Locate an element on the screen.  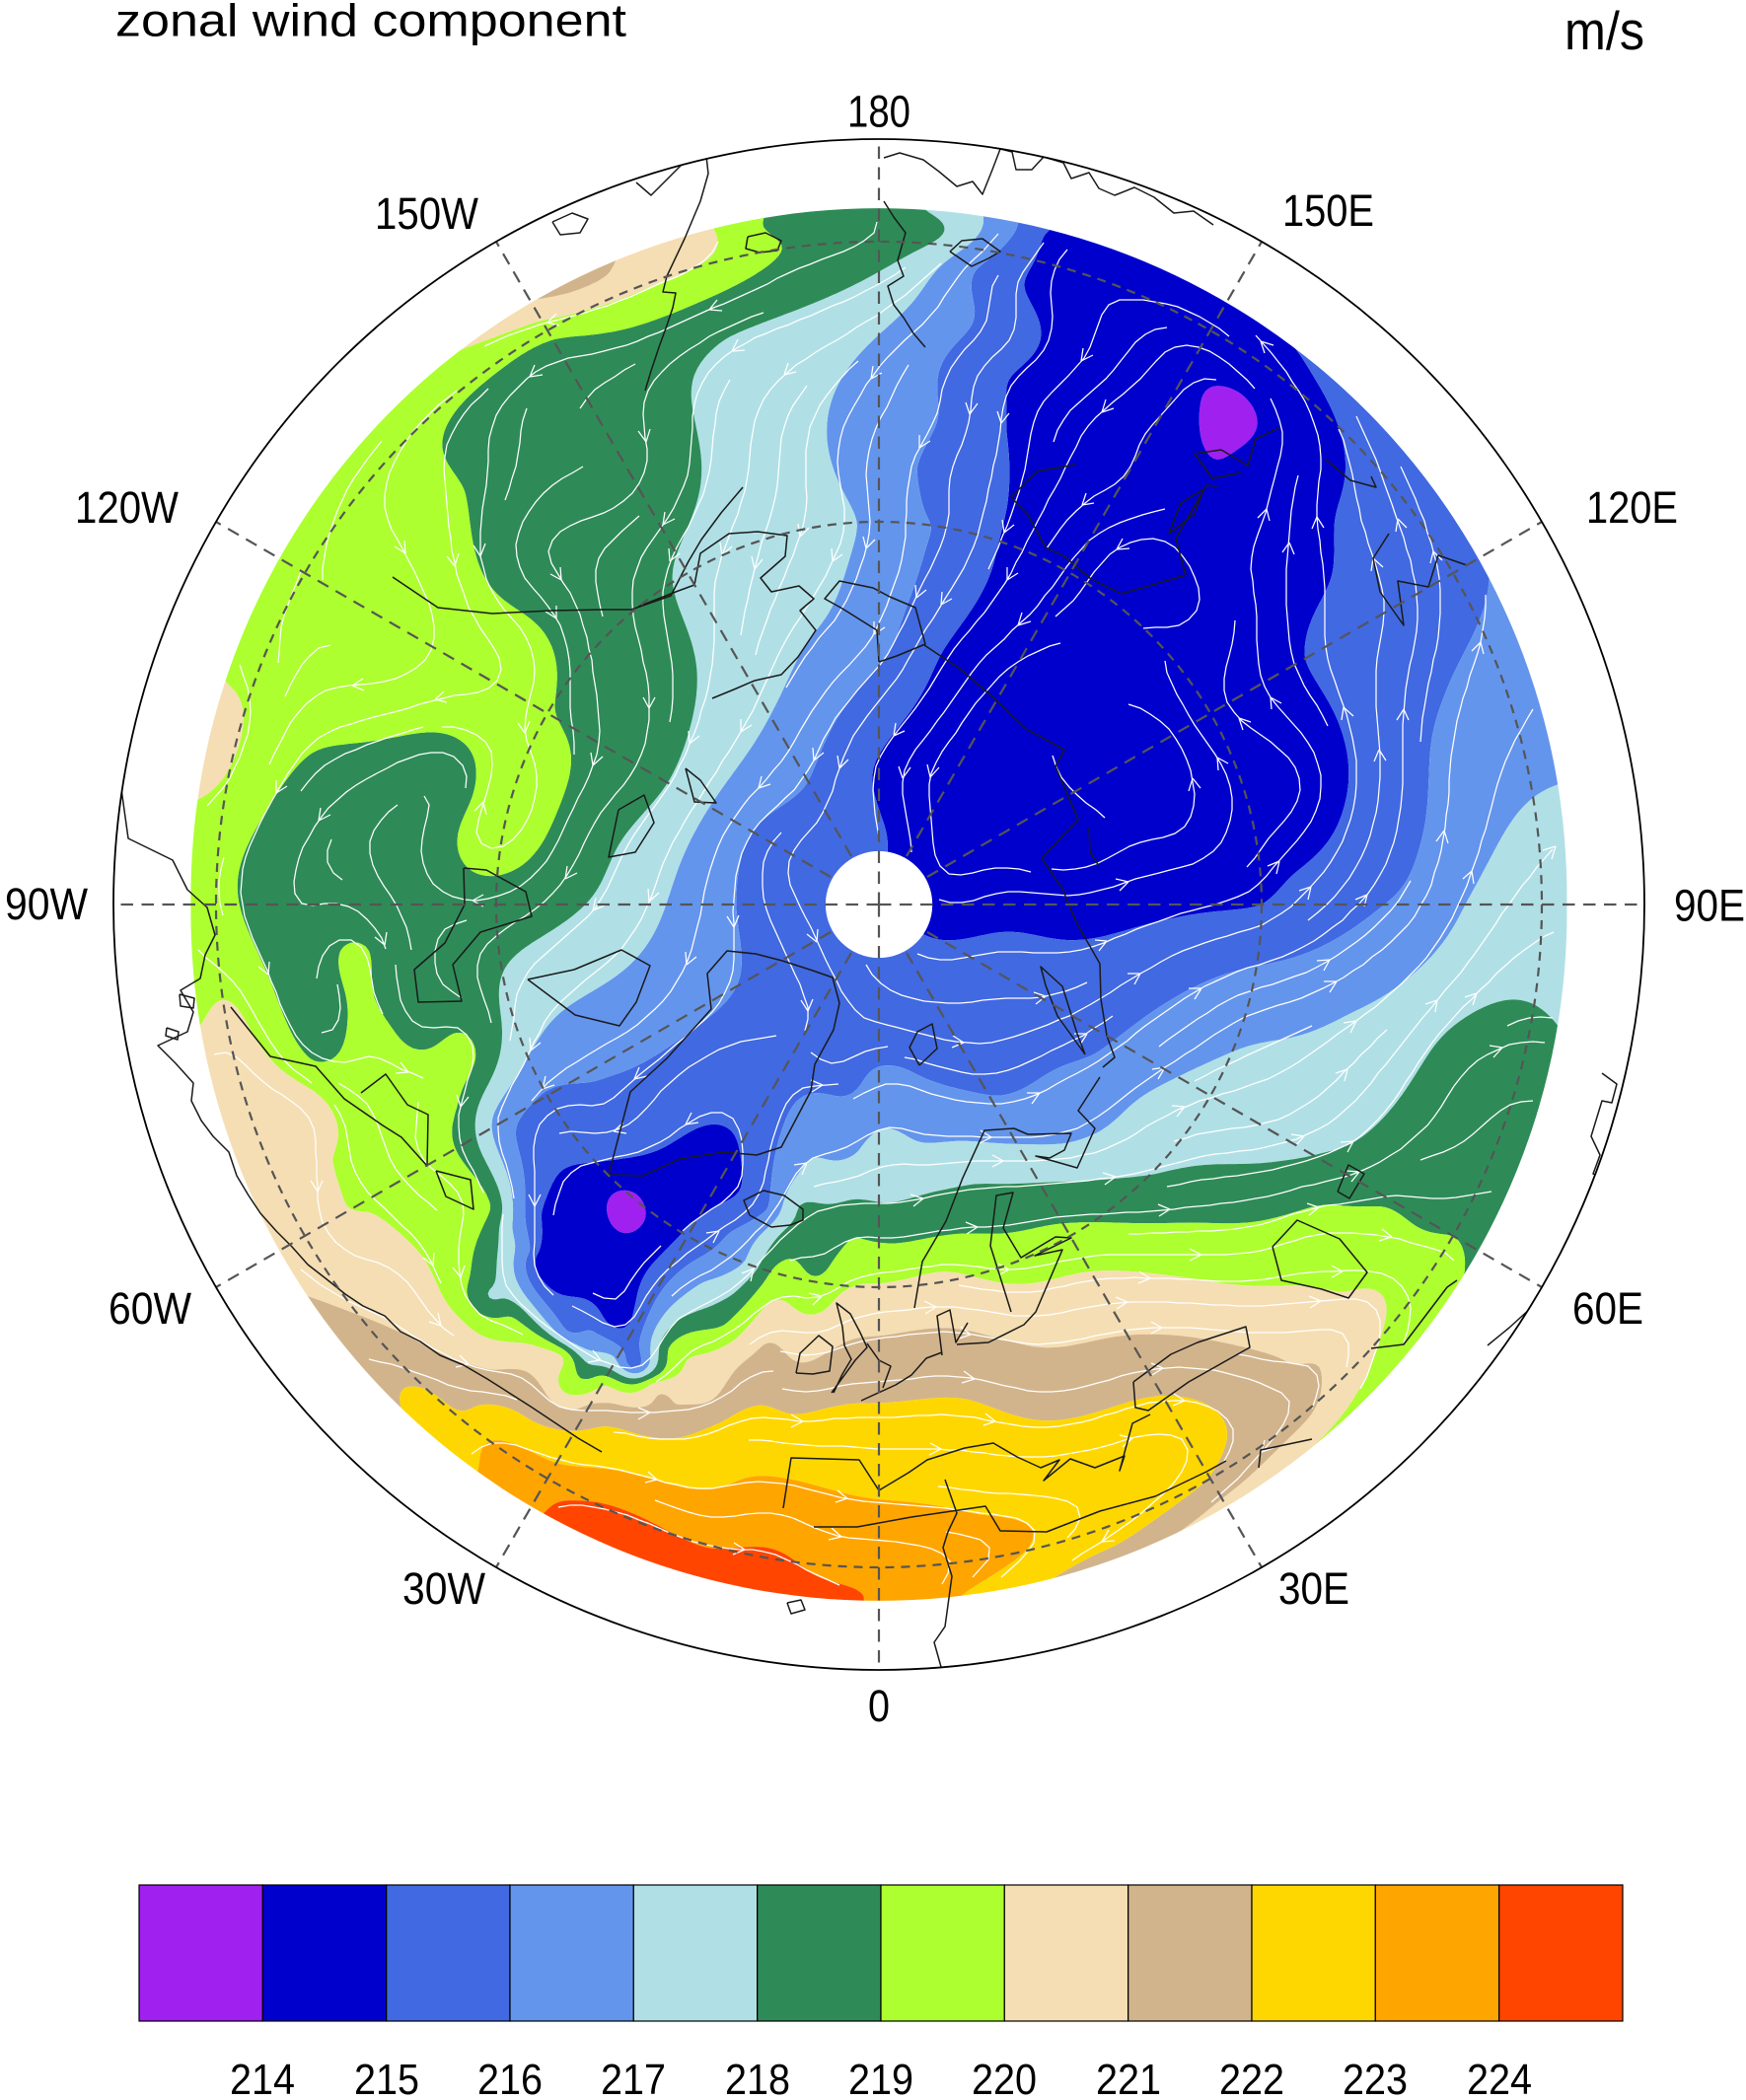
svg-text: 90E is located at coordinates (1709, 906).